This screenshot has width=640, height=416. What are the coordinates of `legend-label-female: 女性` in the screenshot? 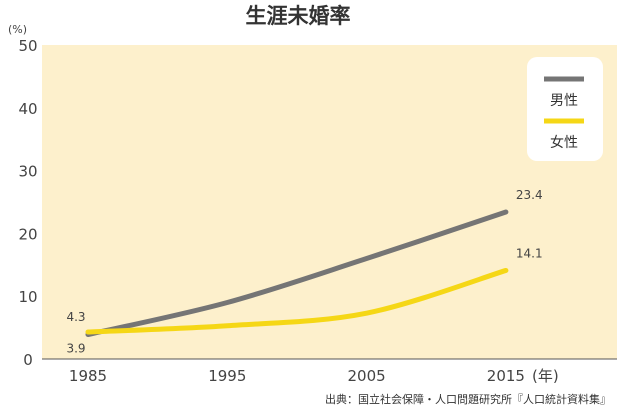 It's located at (564, 142).